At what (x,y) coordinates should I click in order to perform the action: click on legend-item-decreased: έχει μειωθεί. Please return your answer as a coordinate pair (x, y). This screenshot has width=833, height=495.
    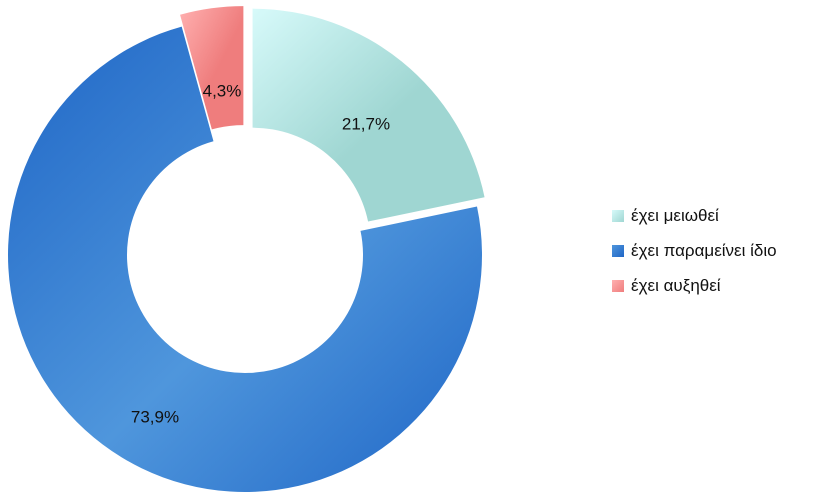
    Looking at the image, I should click on (694, 216).